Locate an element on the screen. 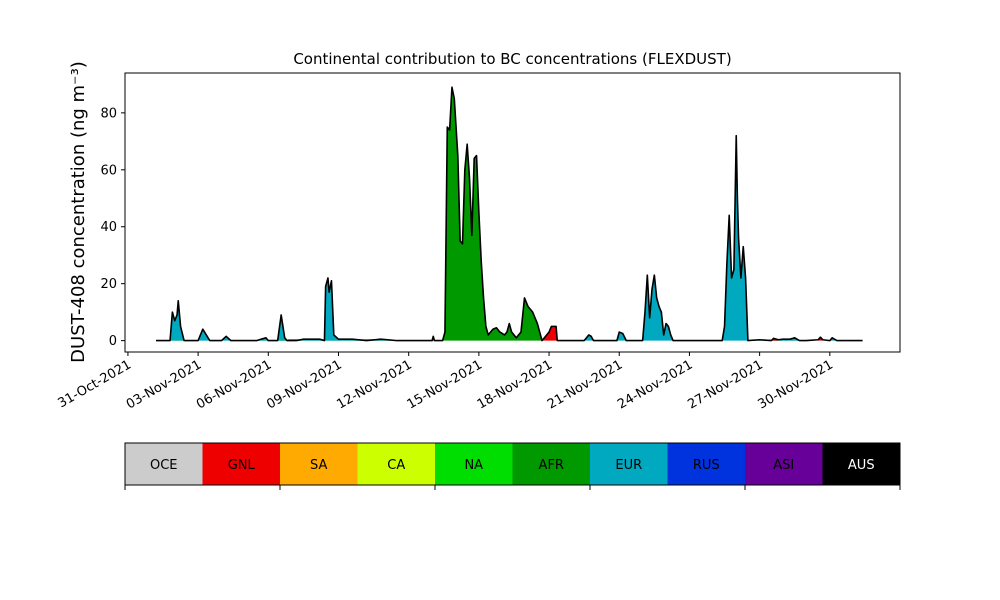 Image resolution: width=1000 pixels, height=600 pixels. colorbar-label-gnl: GNL is located at coordinates (242, 465).